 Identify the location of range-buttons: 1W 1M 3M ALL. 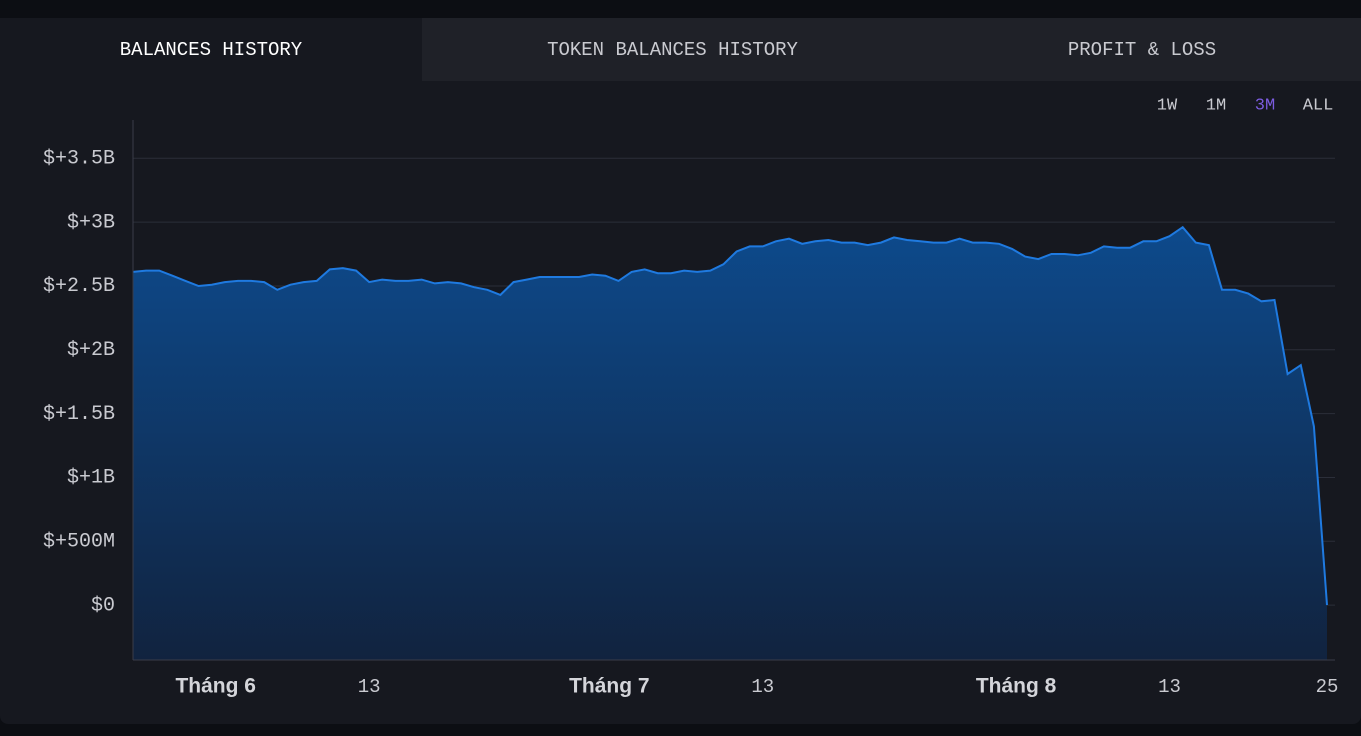
(1245, 105).